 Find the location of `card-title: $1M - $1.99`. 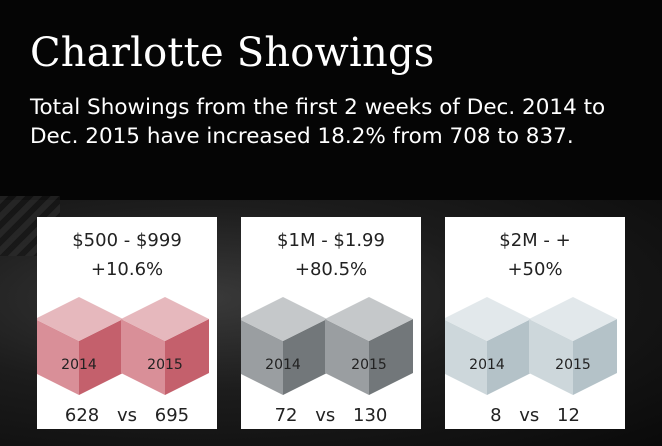

card-title: $1M - $1.99 is located at coordinates (331, 240).